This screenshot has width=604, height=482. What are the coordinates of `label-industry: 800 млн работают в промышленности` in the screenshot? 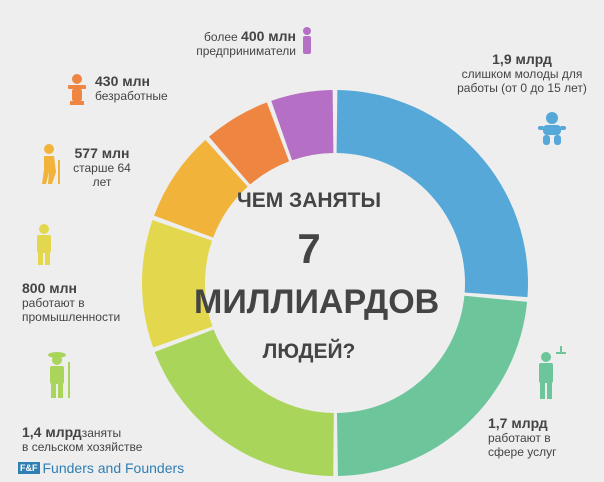 It's located at (71, 302).